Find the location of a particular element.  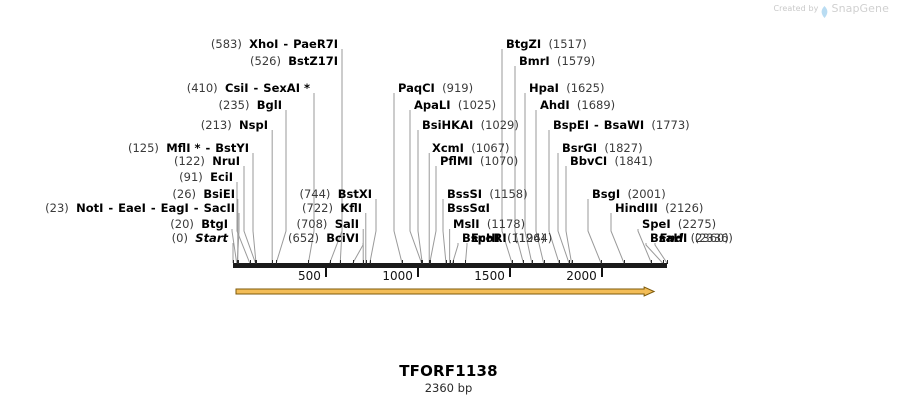

restriction-site-label: BsgI (2001) is located at coordinates (629, 194).